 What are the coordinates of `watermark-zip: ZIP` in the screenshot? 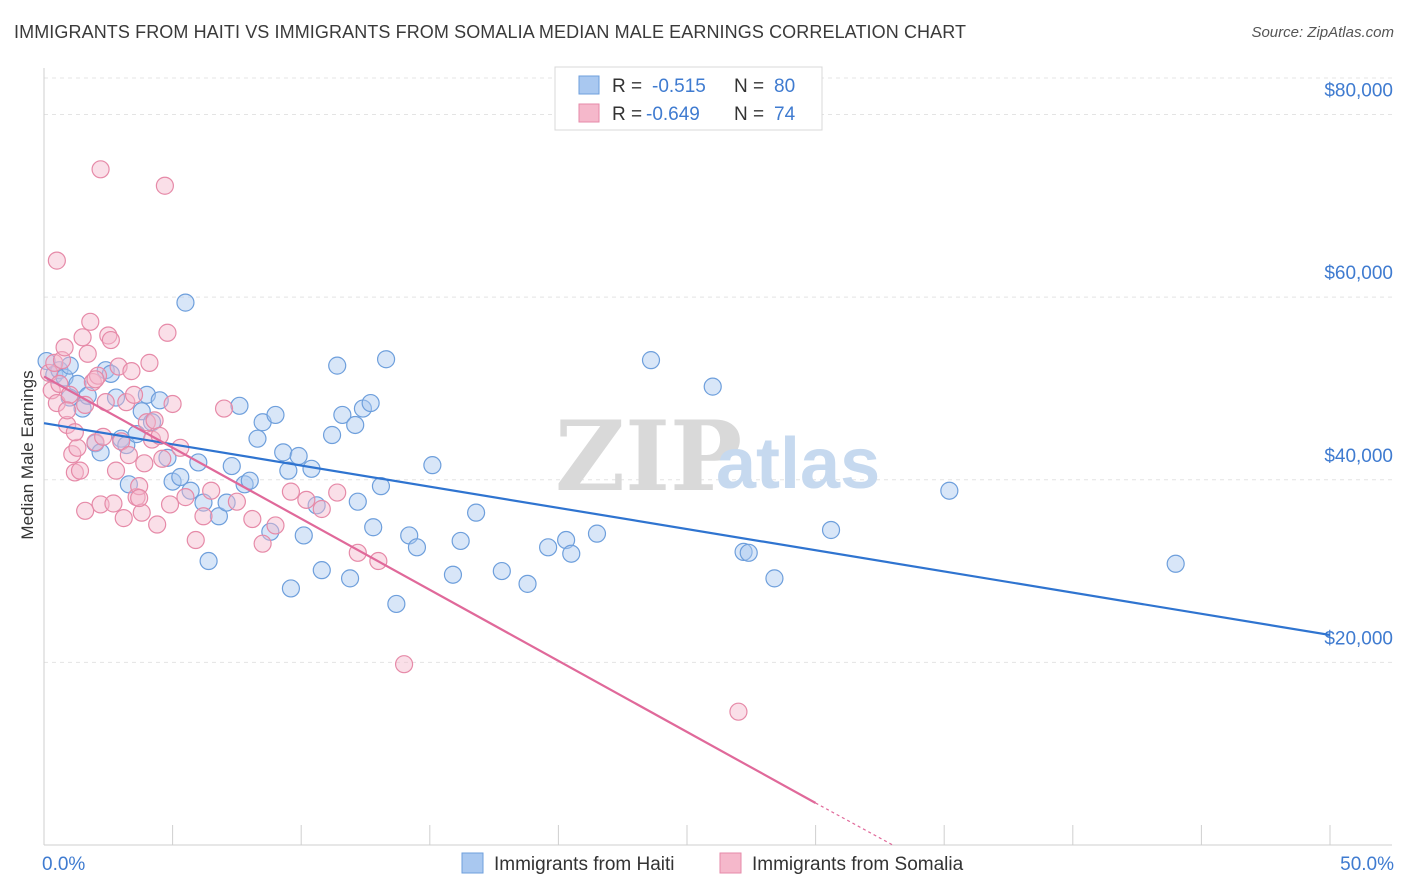 It's located at (648, 456).